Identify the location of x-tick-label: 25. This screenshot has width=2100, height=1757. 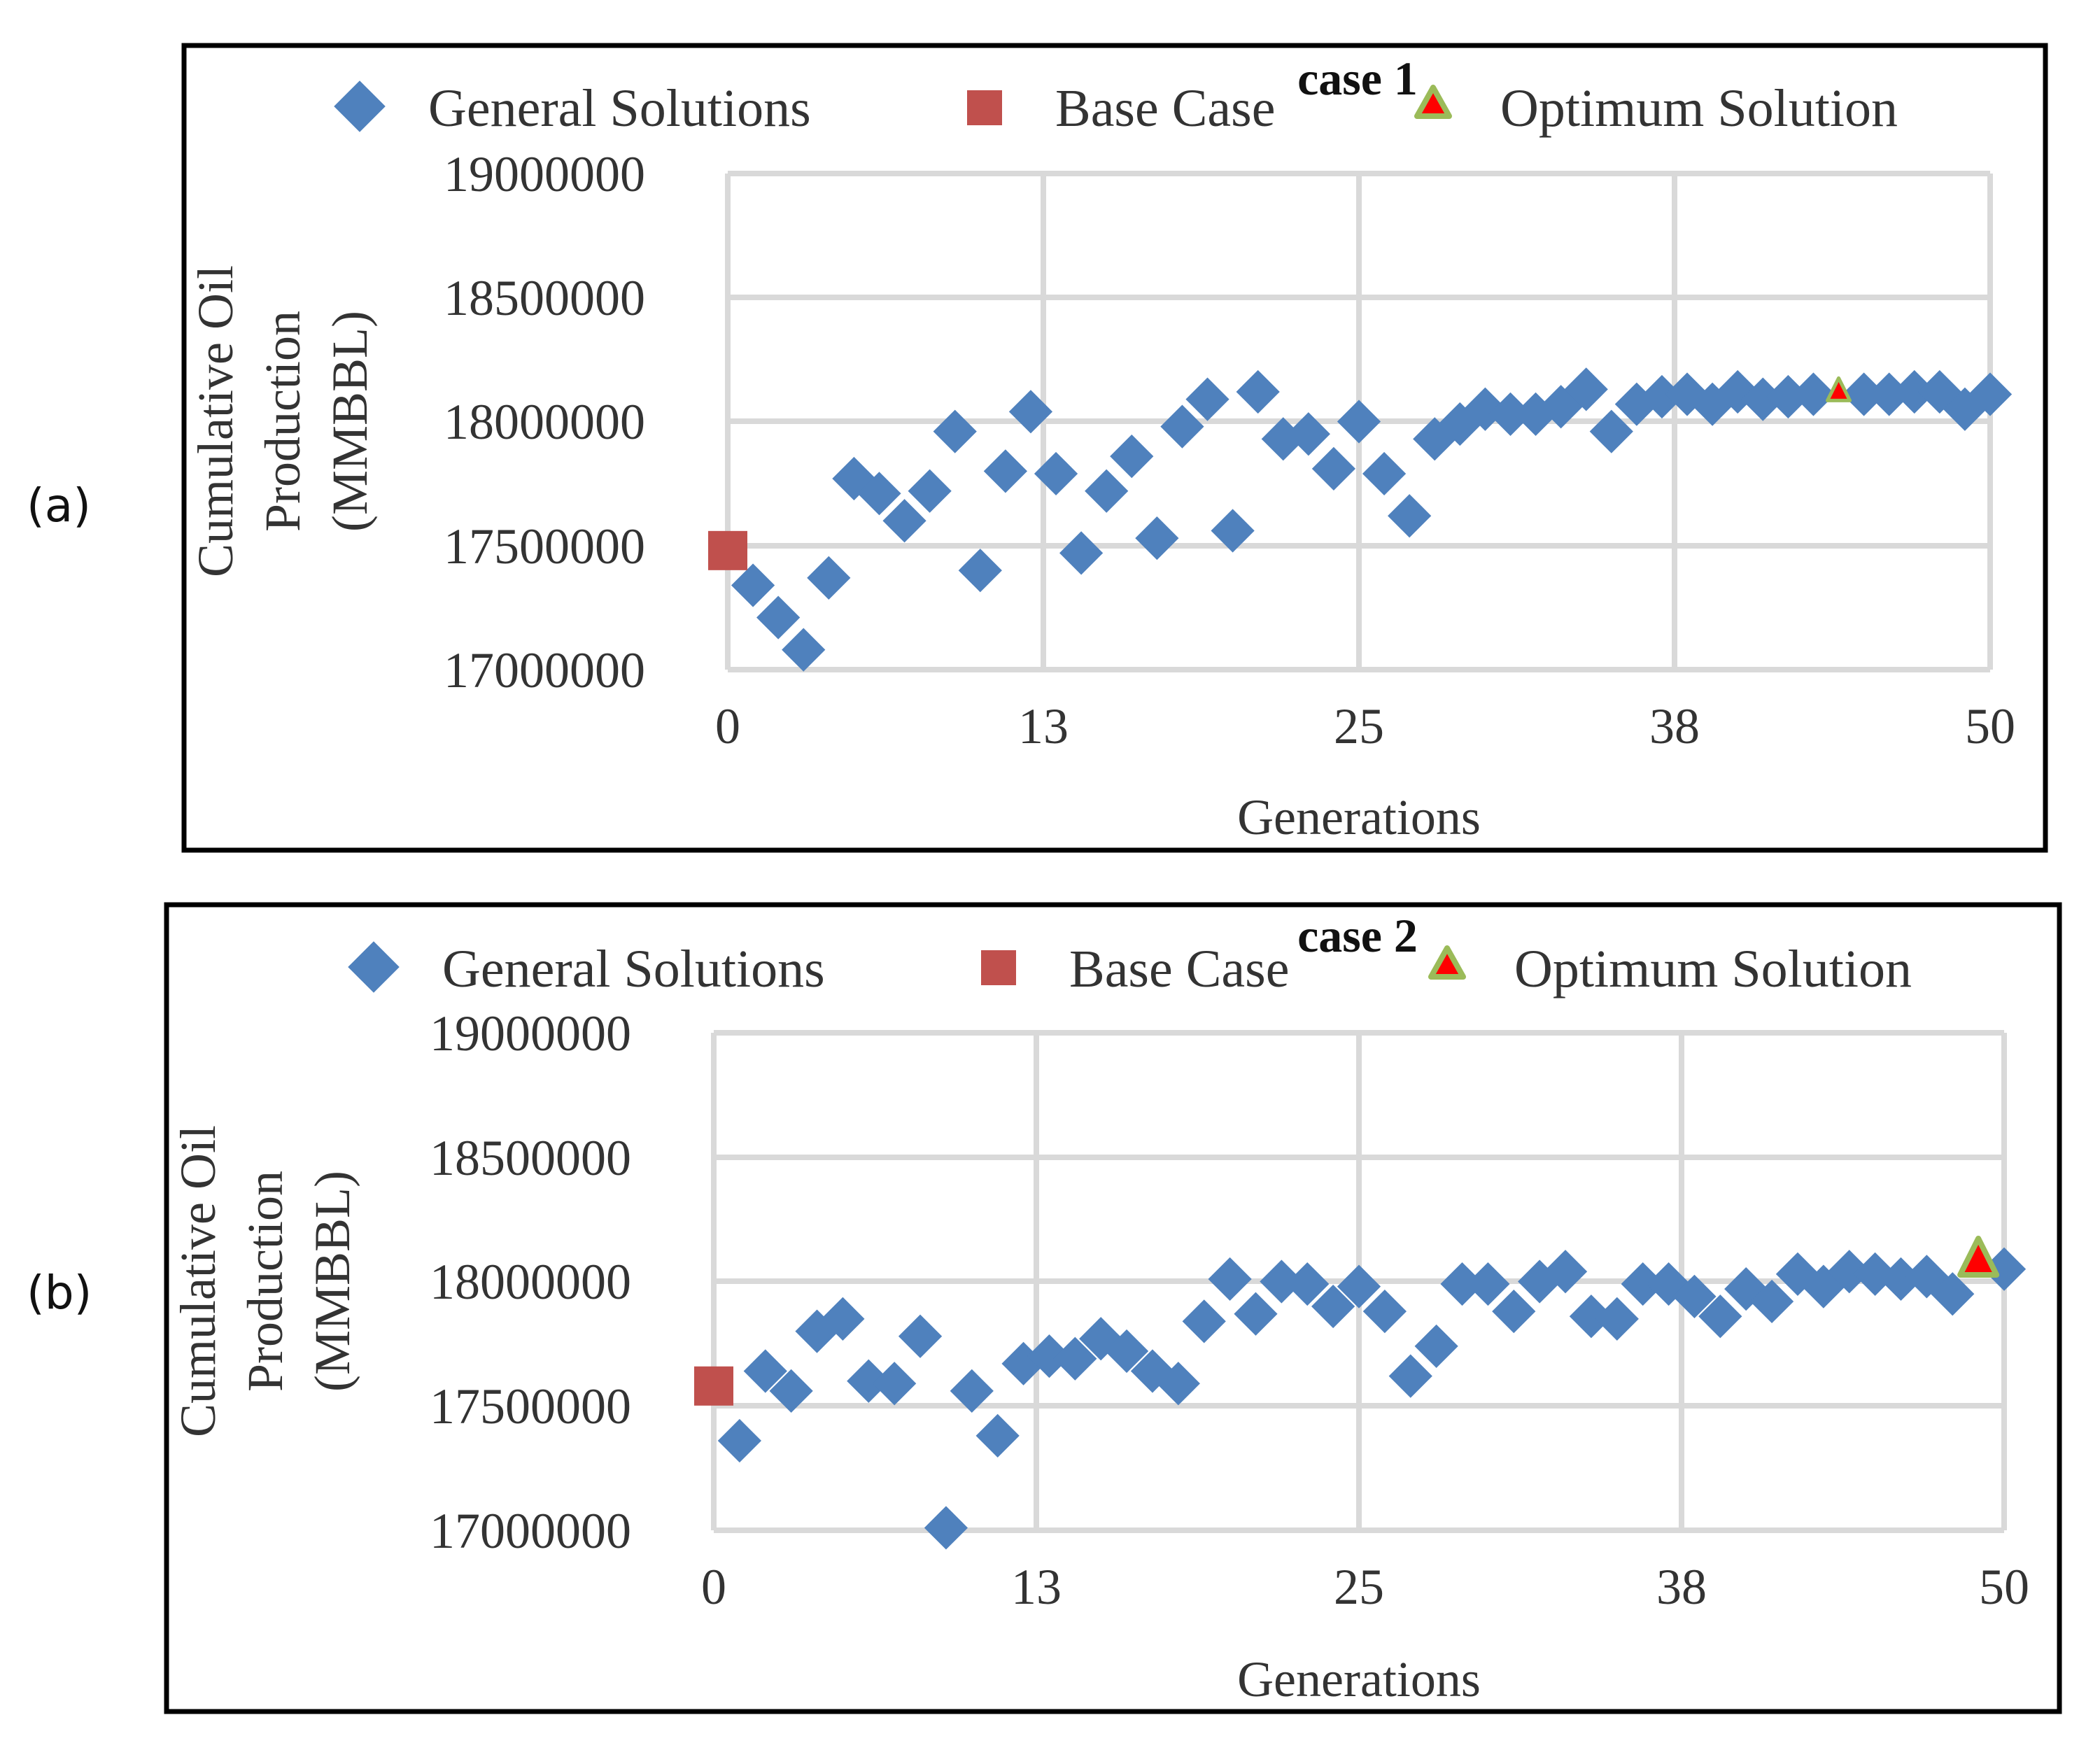
(1359, 1587).